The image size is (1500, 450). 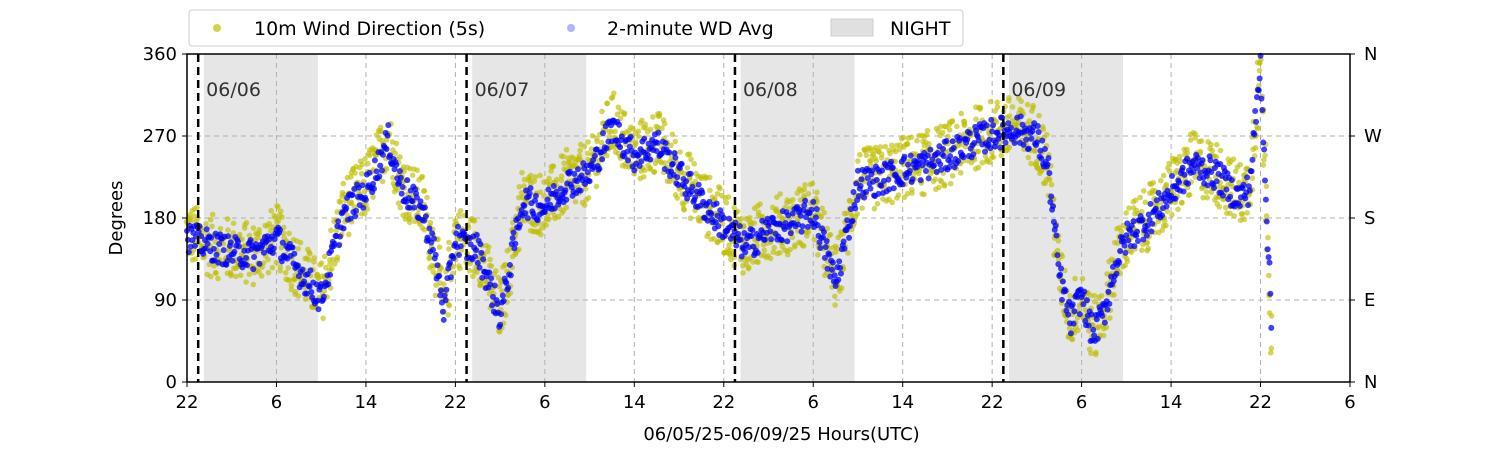 What do you see at coordinates (544, 402) in the screenshot?
I see `x-tick-label-4: 6` at bounding box center [544, 402].